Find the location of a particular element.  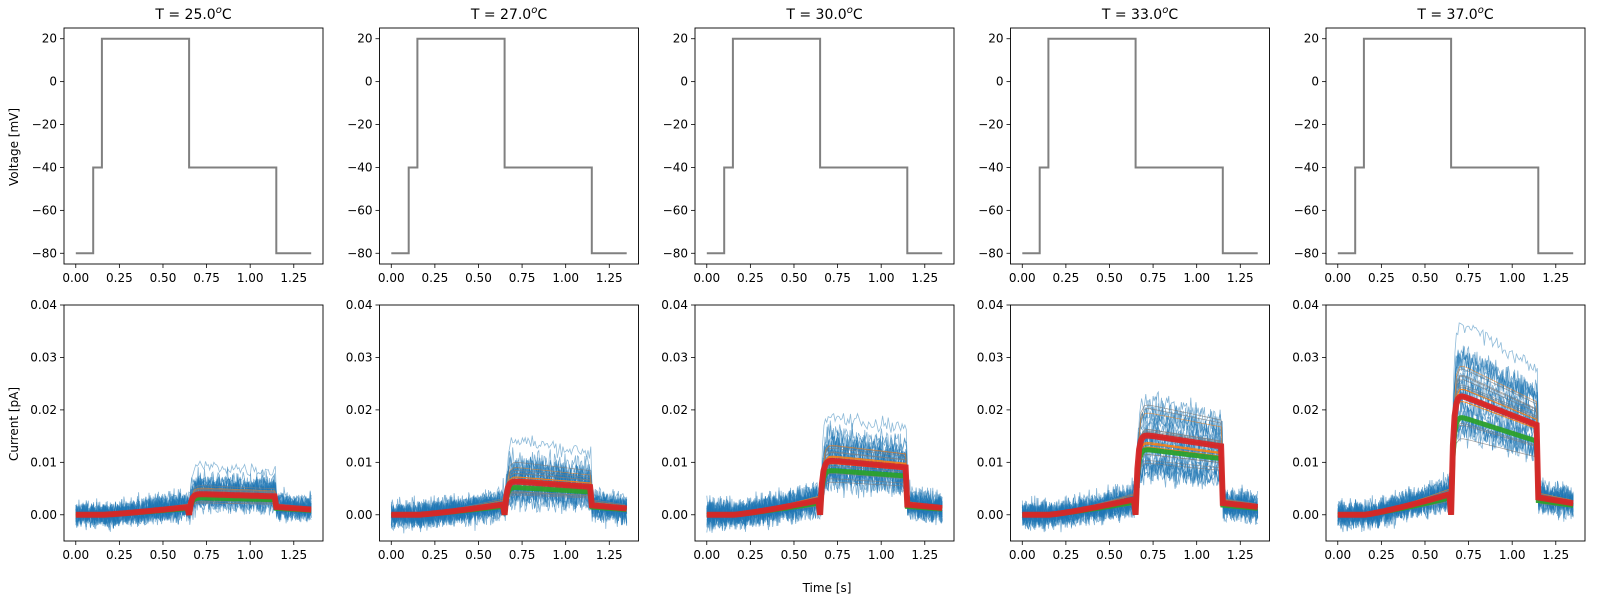

panel-title: T = 37.0oC is located at coordinates (1454, 14).